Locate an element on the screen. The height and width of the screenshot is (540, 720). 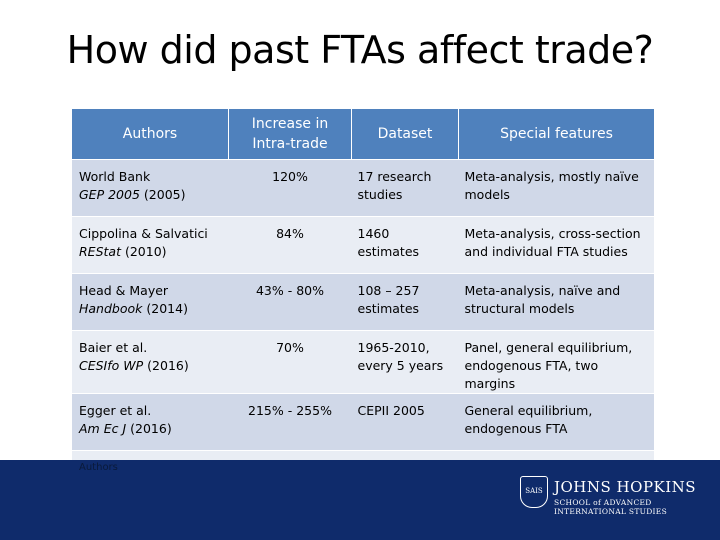
dataset-cell: 1965-2010, every 5 years is located at coordinates (405, 362).